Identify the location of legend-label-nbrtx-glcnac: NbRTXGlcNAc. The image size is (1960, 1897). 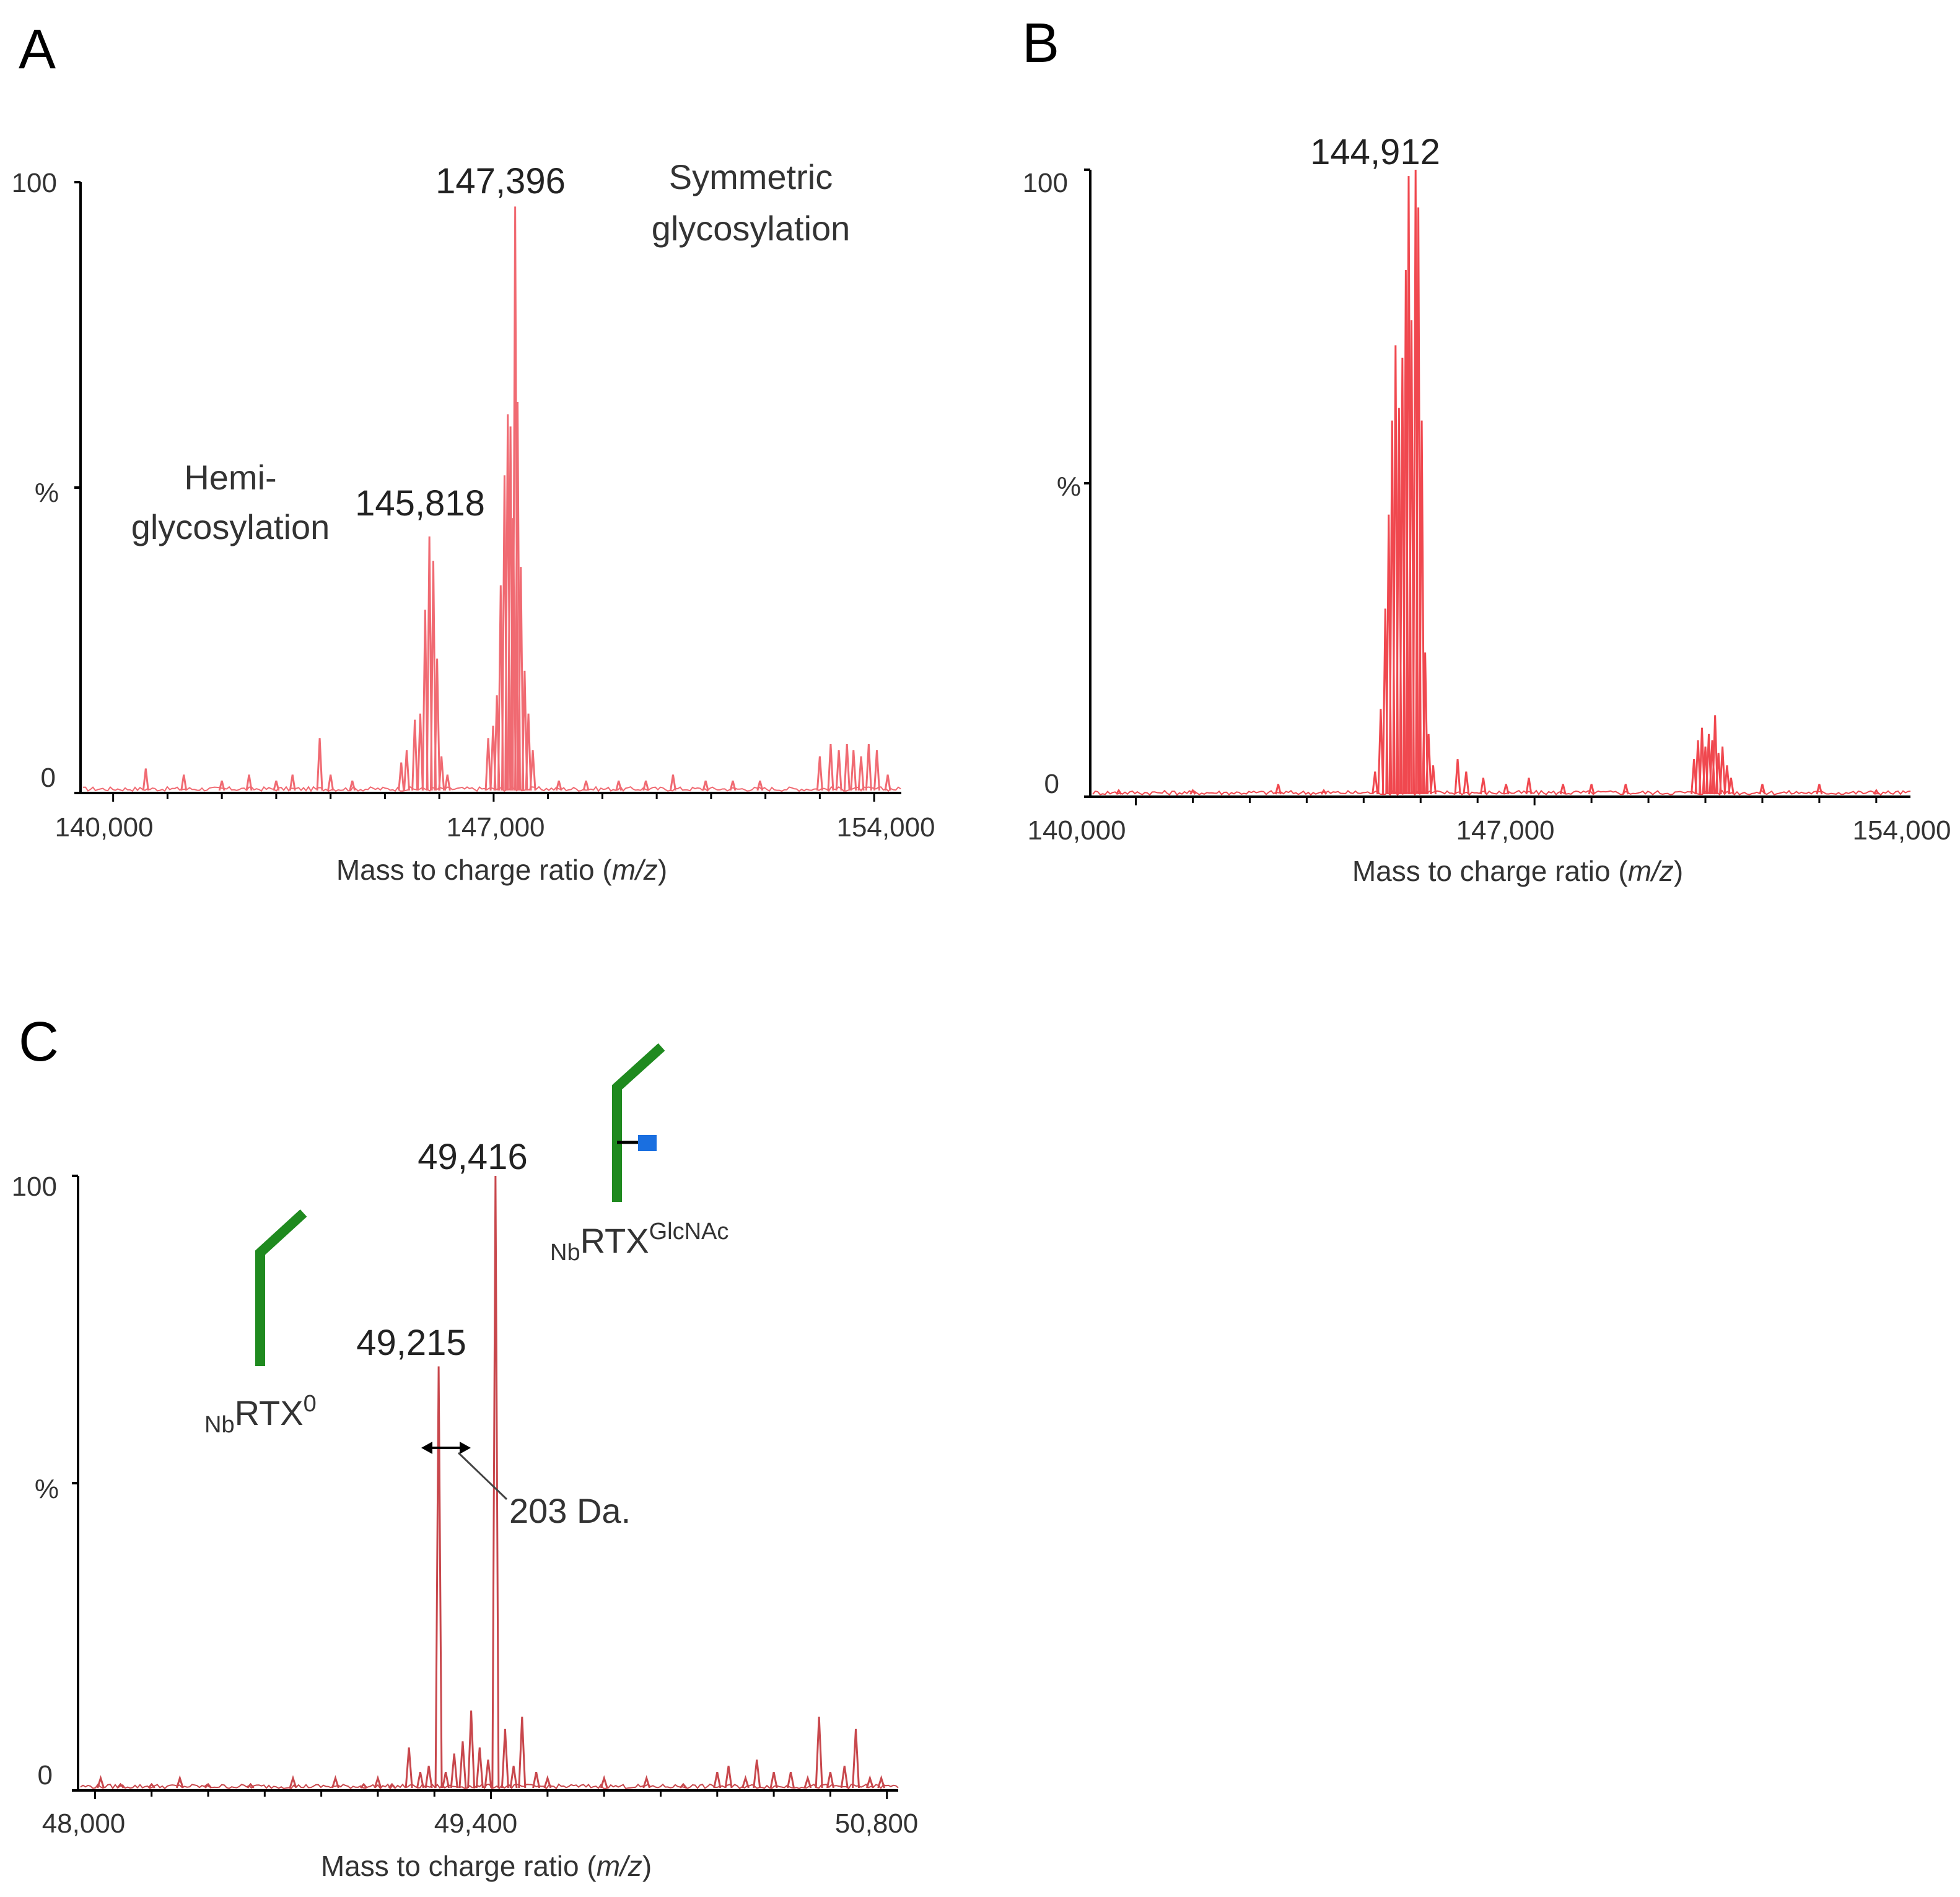
(639, 1242).